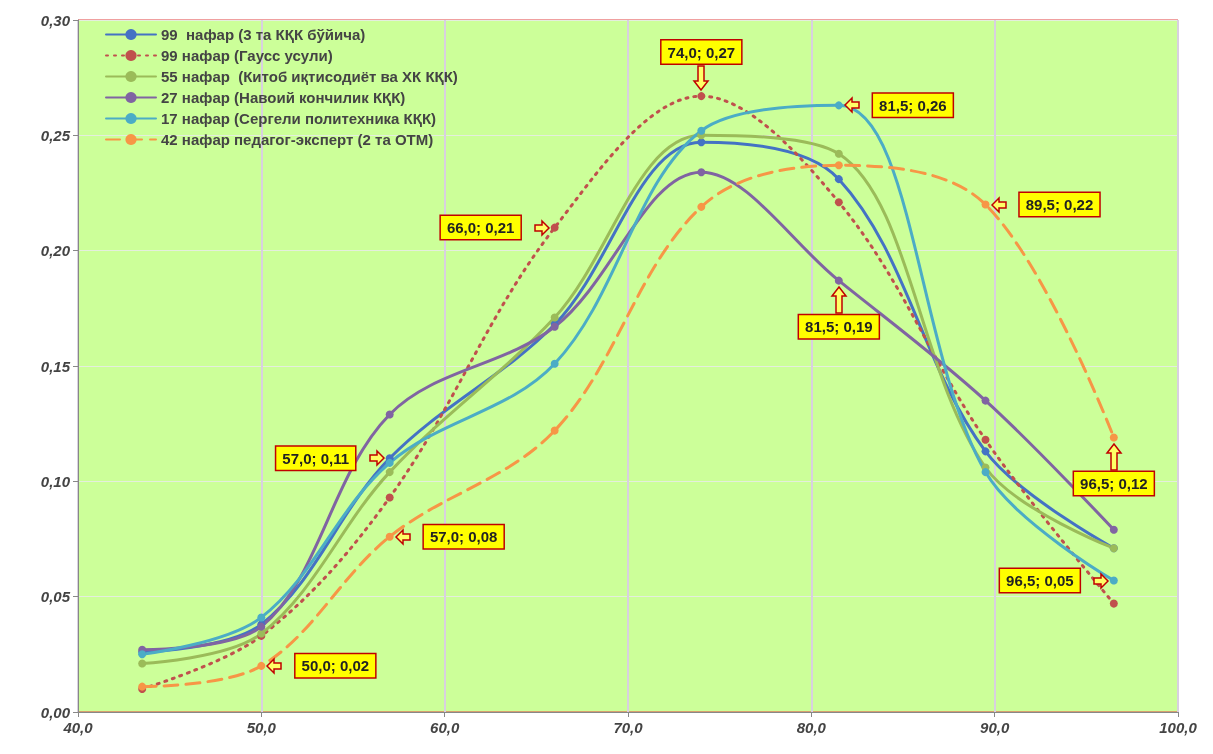  What do you see at coordinates (309, 76) in the screenshot?
I see `legend-label: 55 нафар (Китоб иқтисодиёт ва ХК КҚК)` at bounding box center [309, 76].